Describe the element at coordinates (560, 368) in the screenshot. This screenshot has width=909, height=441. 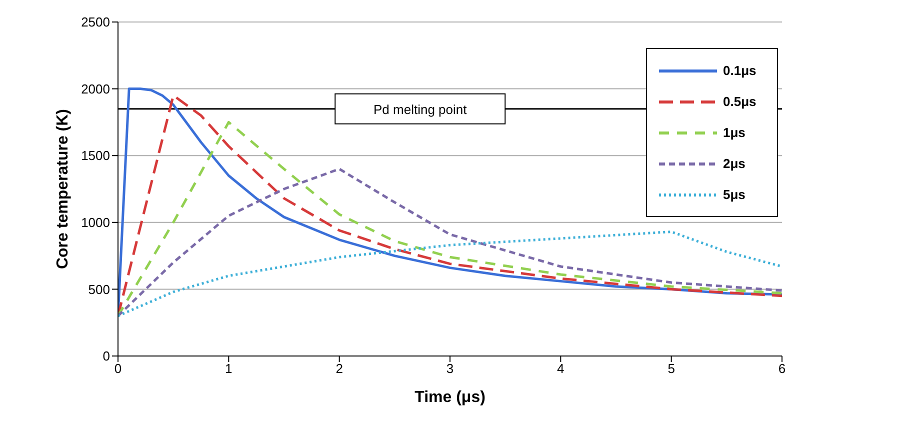
I see `x-tick-label: 4` at that location.